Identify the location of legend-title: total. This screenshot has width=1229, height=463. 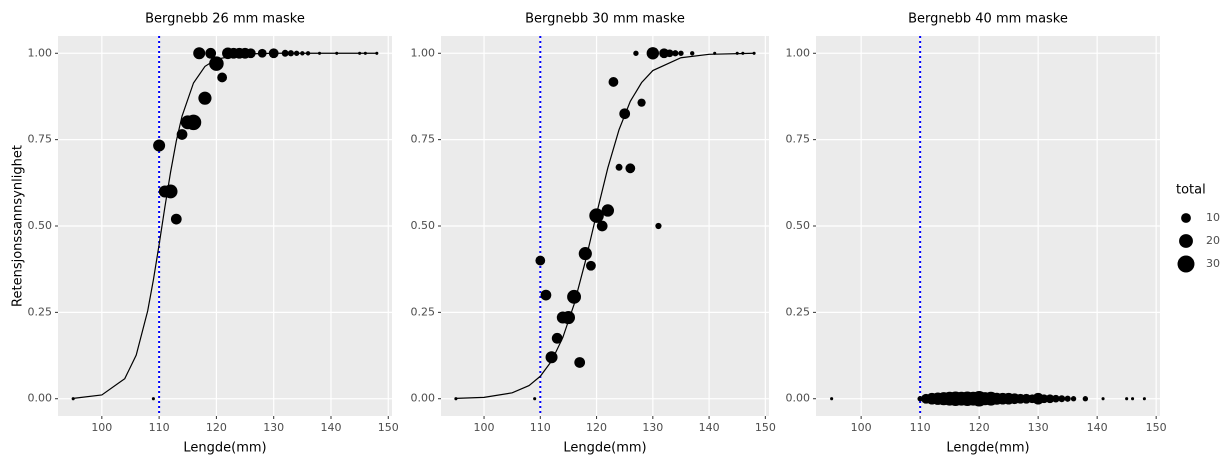
(1191, 190).